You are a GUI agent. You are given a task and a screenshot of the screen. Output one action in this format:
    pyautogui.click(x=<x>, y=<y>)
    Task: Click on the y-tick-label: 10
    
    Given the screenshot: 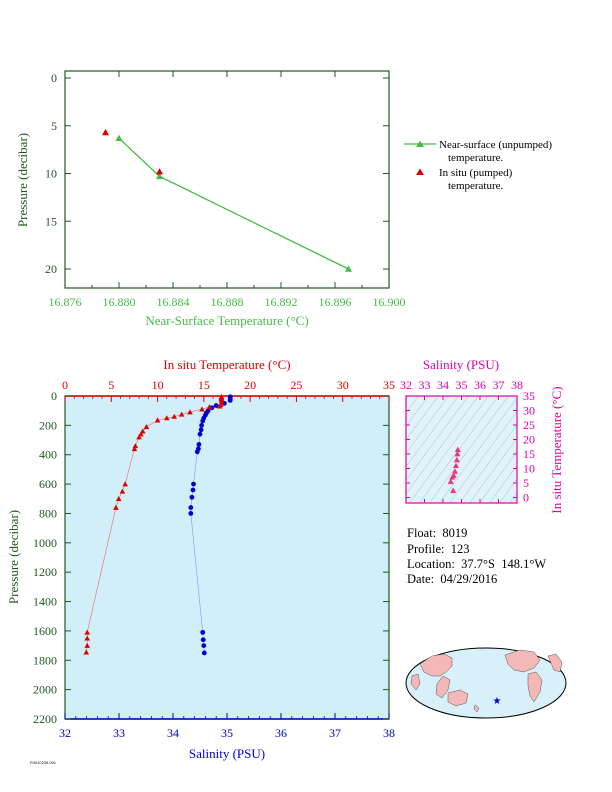 What is the action you would take?
    pyautogui.click(x=51, y=174)
    